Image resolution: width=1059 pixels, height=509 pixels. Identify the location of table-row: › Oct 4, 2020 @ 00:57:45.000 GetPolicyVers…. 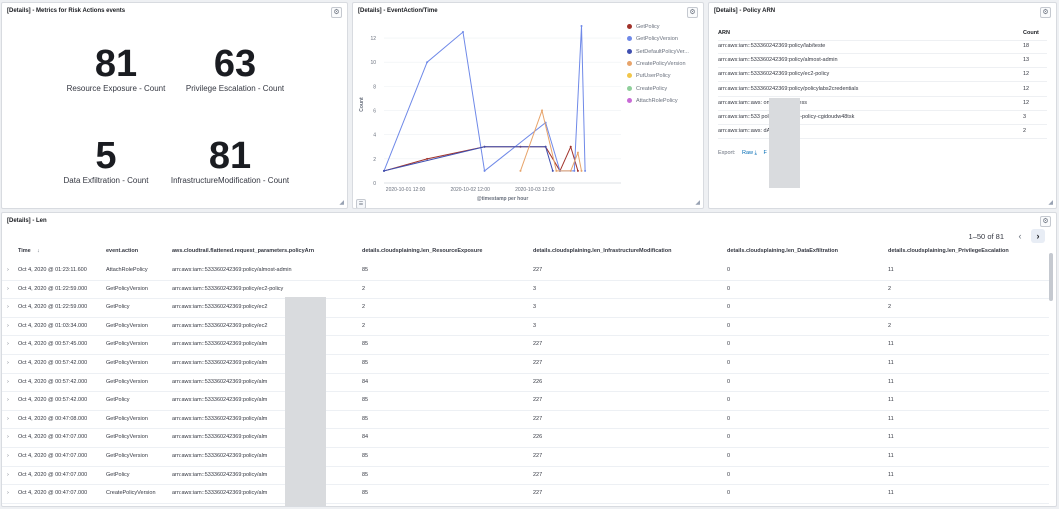
(525, 345).